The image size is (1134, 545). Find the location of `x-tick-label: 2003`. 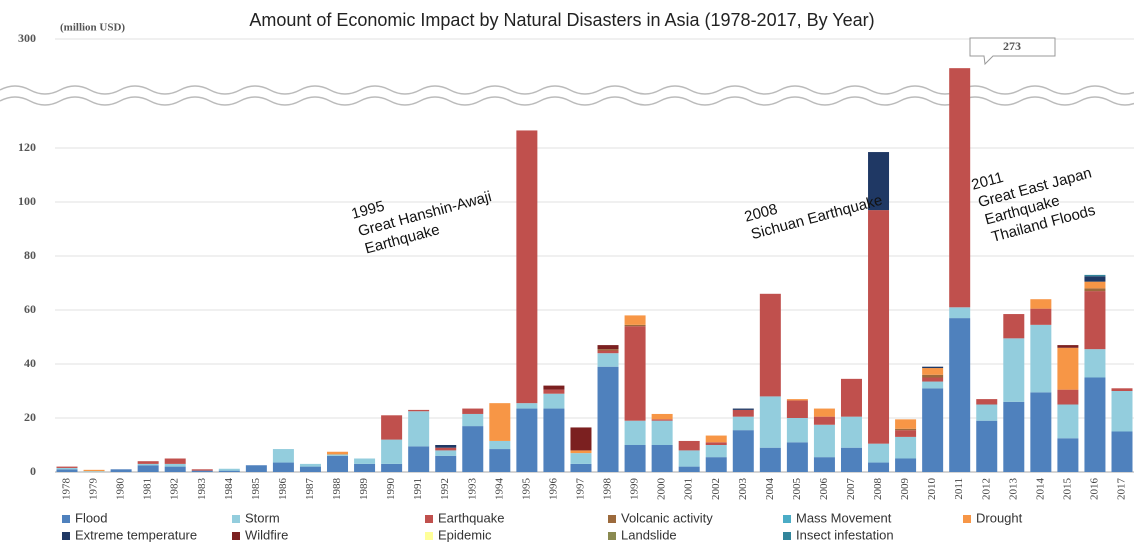

x-tick-label: 2003 is located at coordinates (743, 489).